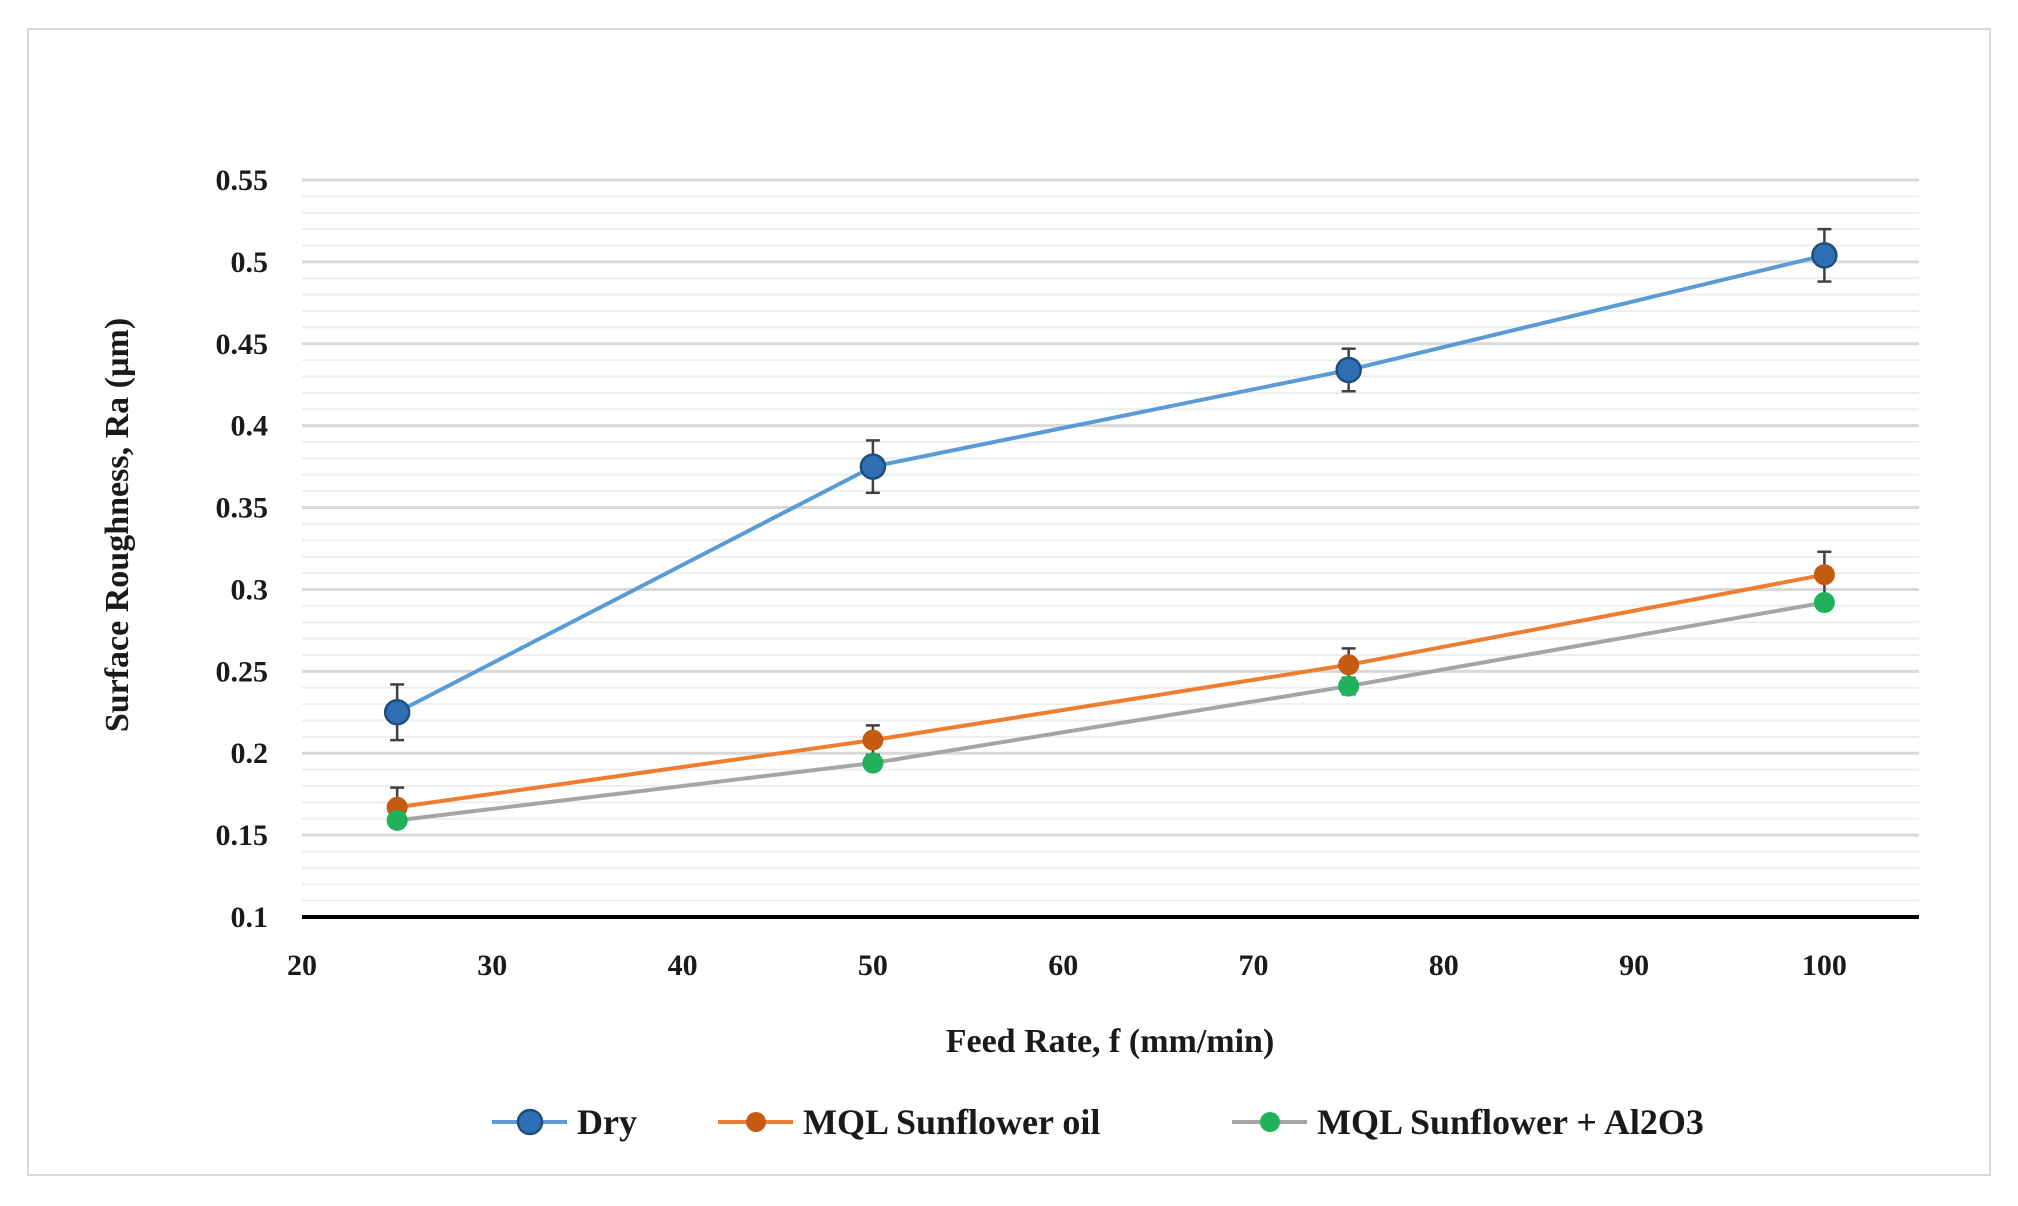  What do you see at coordinates (873, 965) in the screenshot?
I see `x-tick-label: 50` at bounding box center [873, 965].